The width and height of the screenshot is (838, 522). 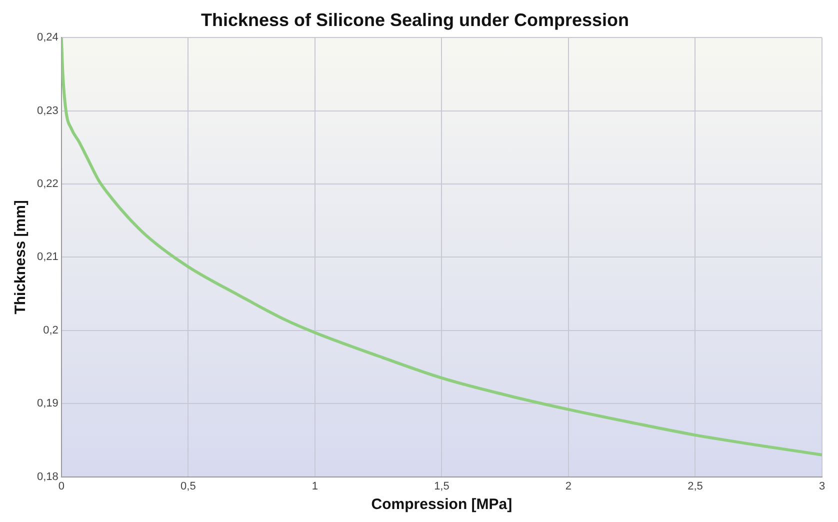 I want to click on y-tick-label: 0,24, so click(x=47, y=38).